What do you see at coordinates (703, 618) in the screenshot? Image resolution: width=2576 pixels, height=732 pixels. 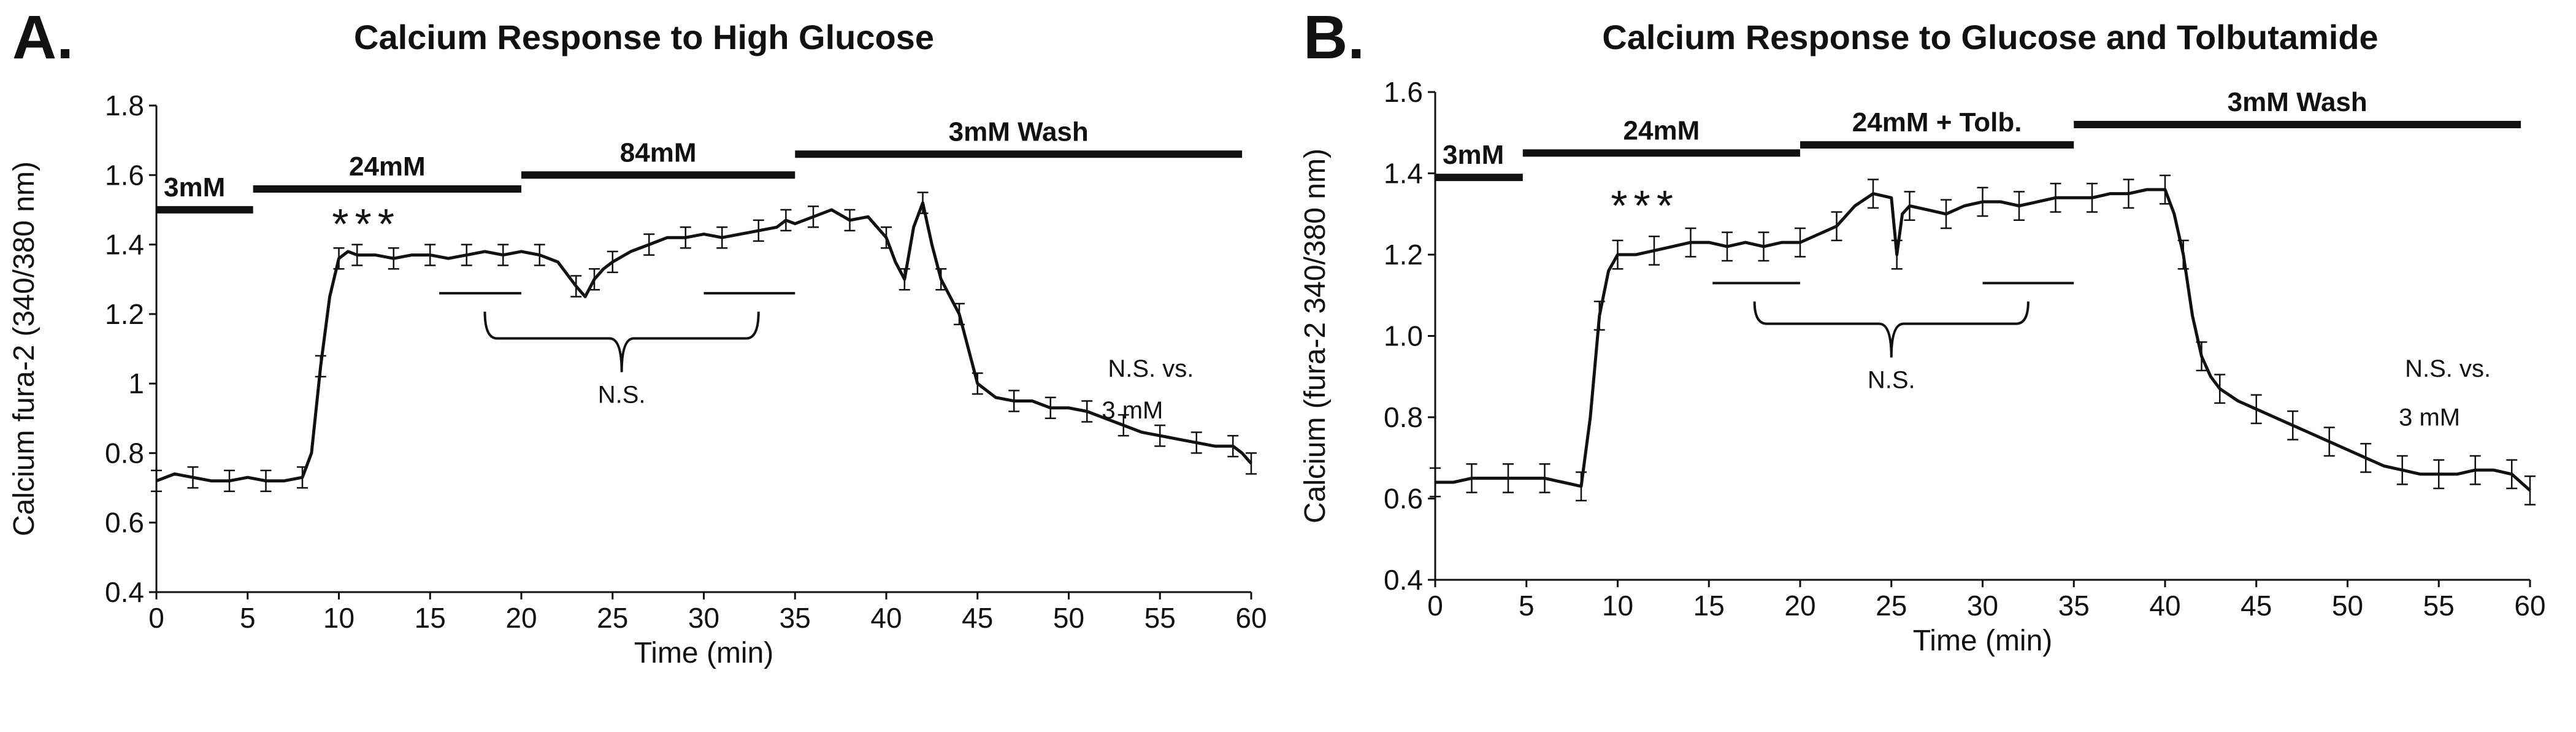 I see `x-tick-label: 30` at bounding box center [703, 618].